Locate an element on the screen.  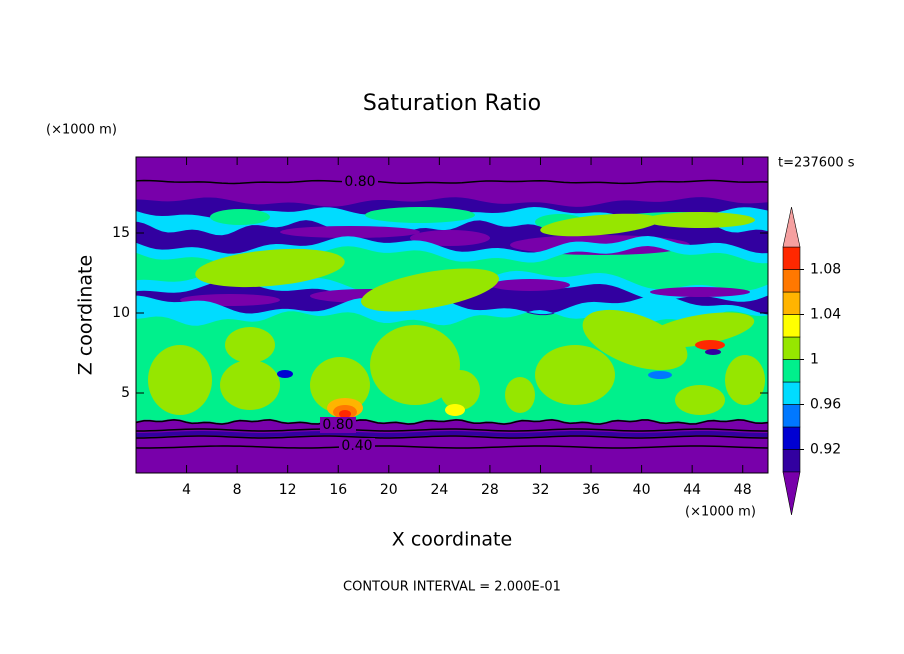
x-tick-label: 44 is located at coordinates (692, 490).